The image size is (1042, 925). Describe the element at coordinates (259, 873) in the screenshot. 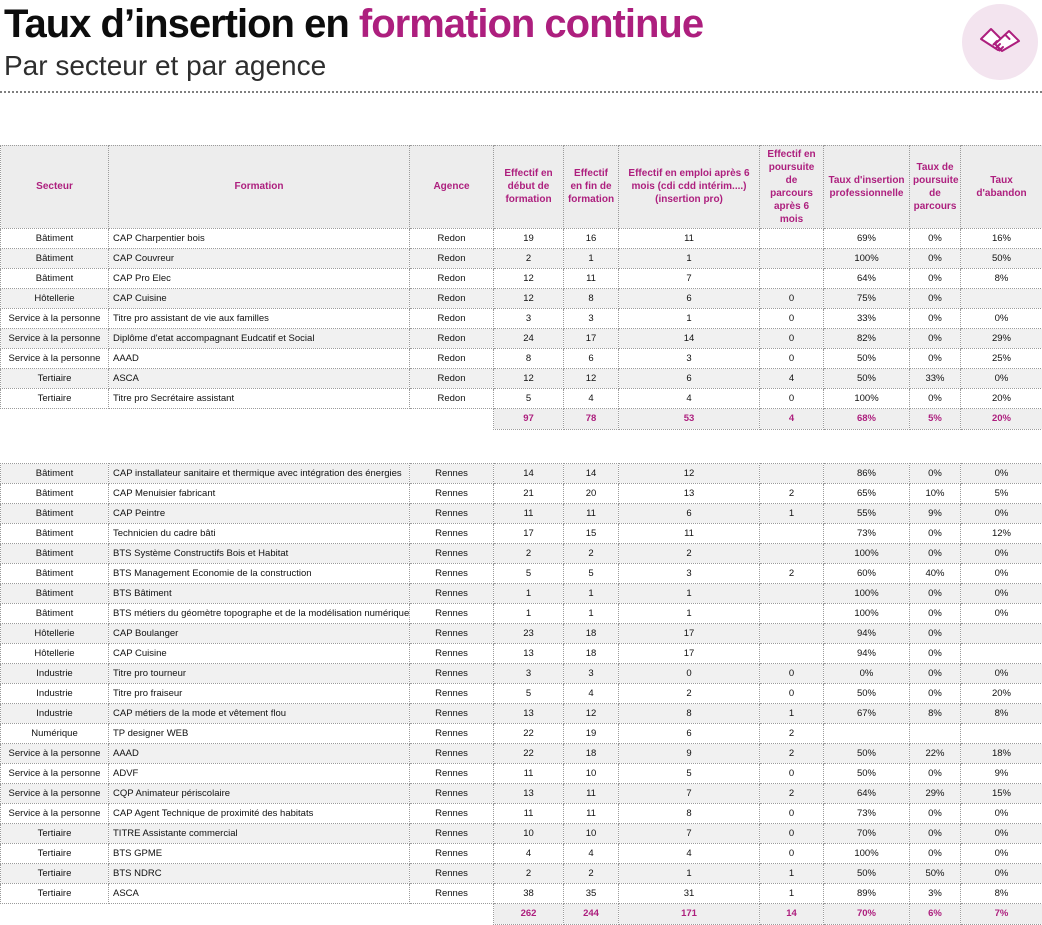

I see `formation-cell: BTS NDRC` at that location.